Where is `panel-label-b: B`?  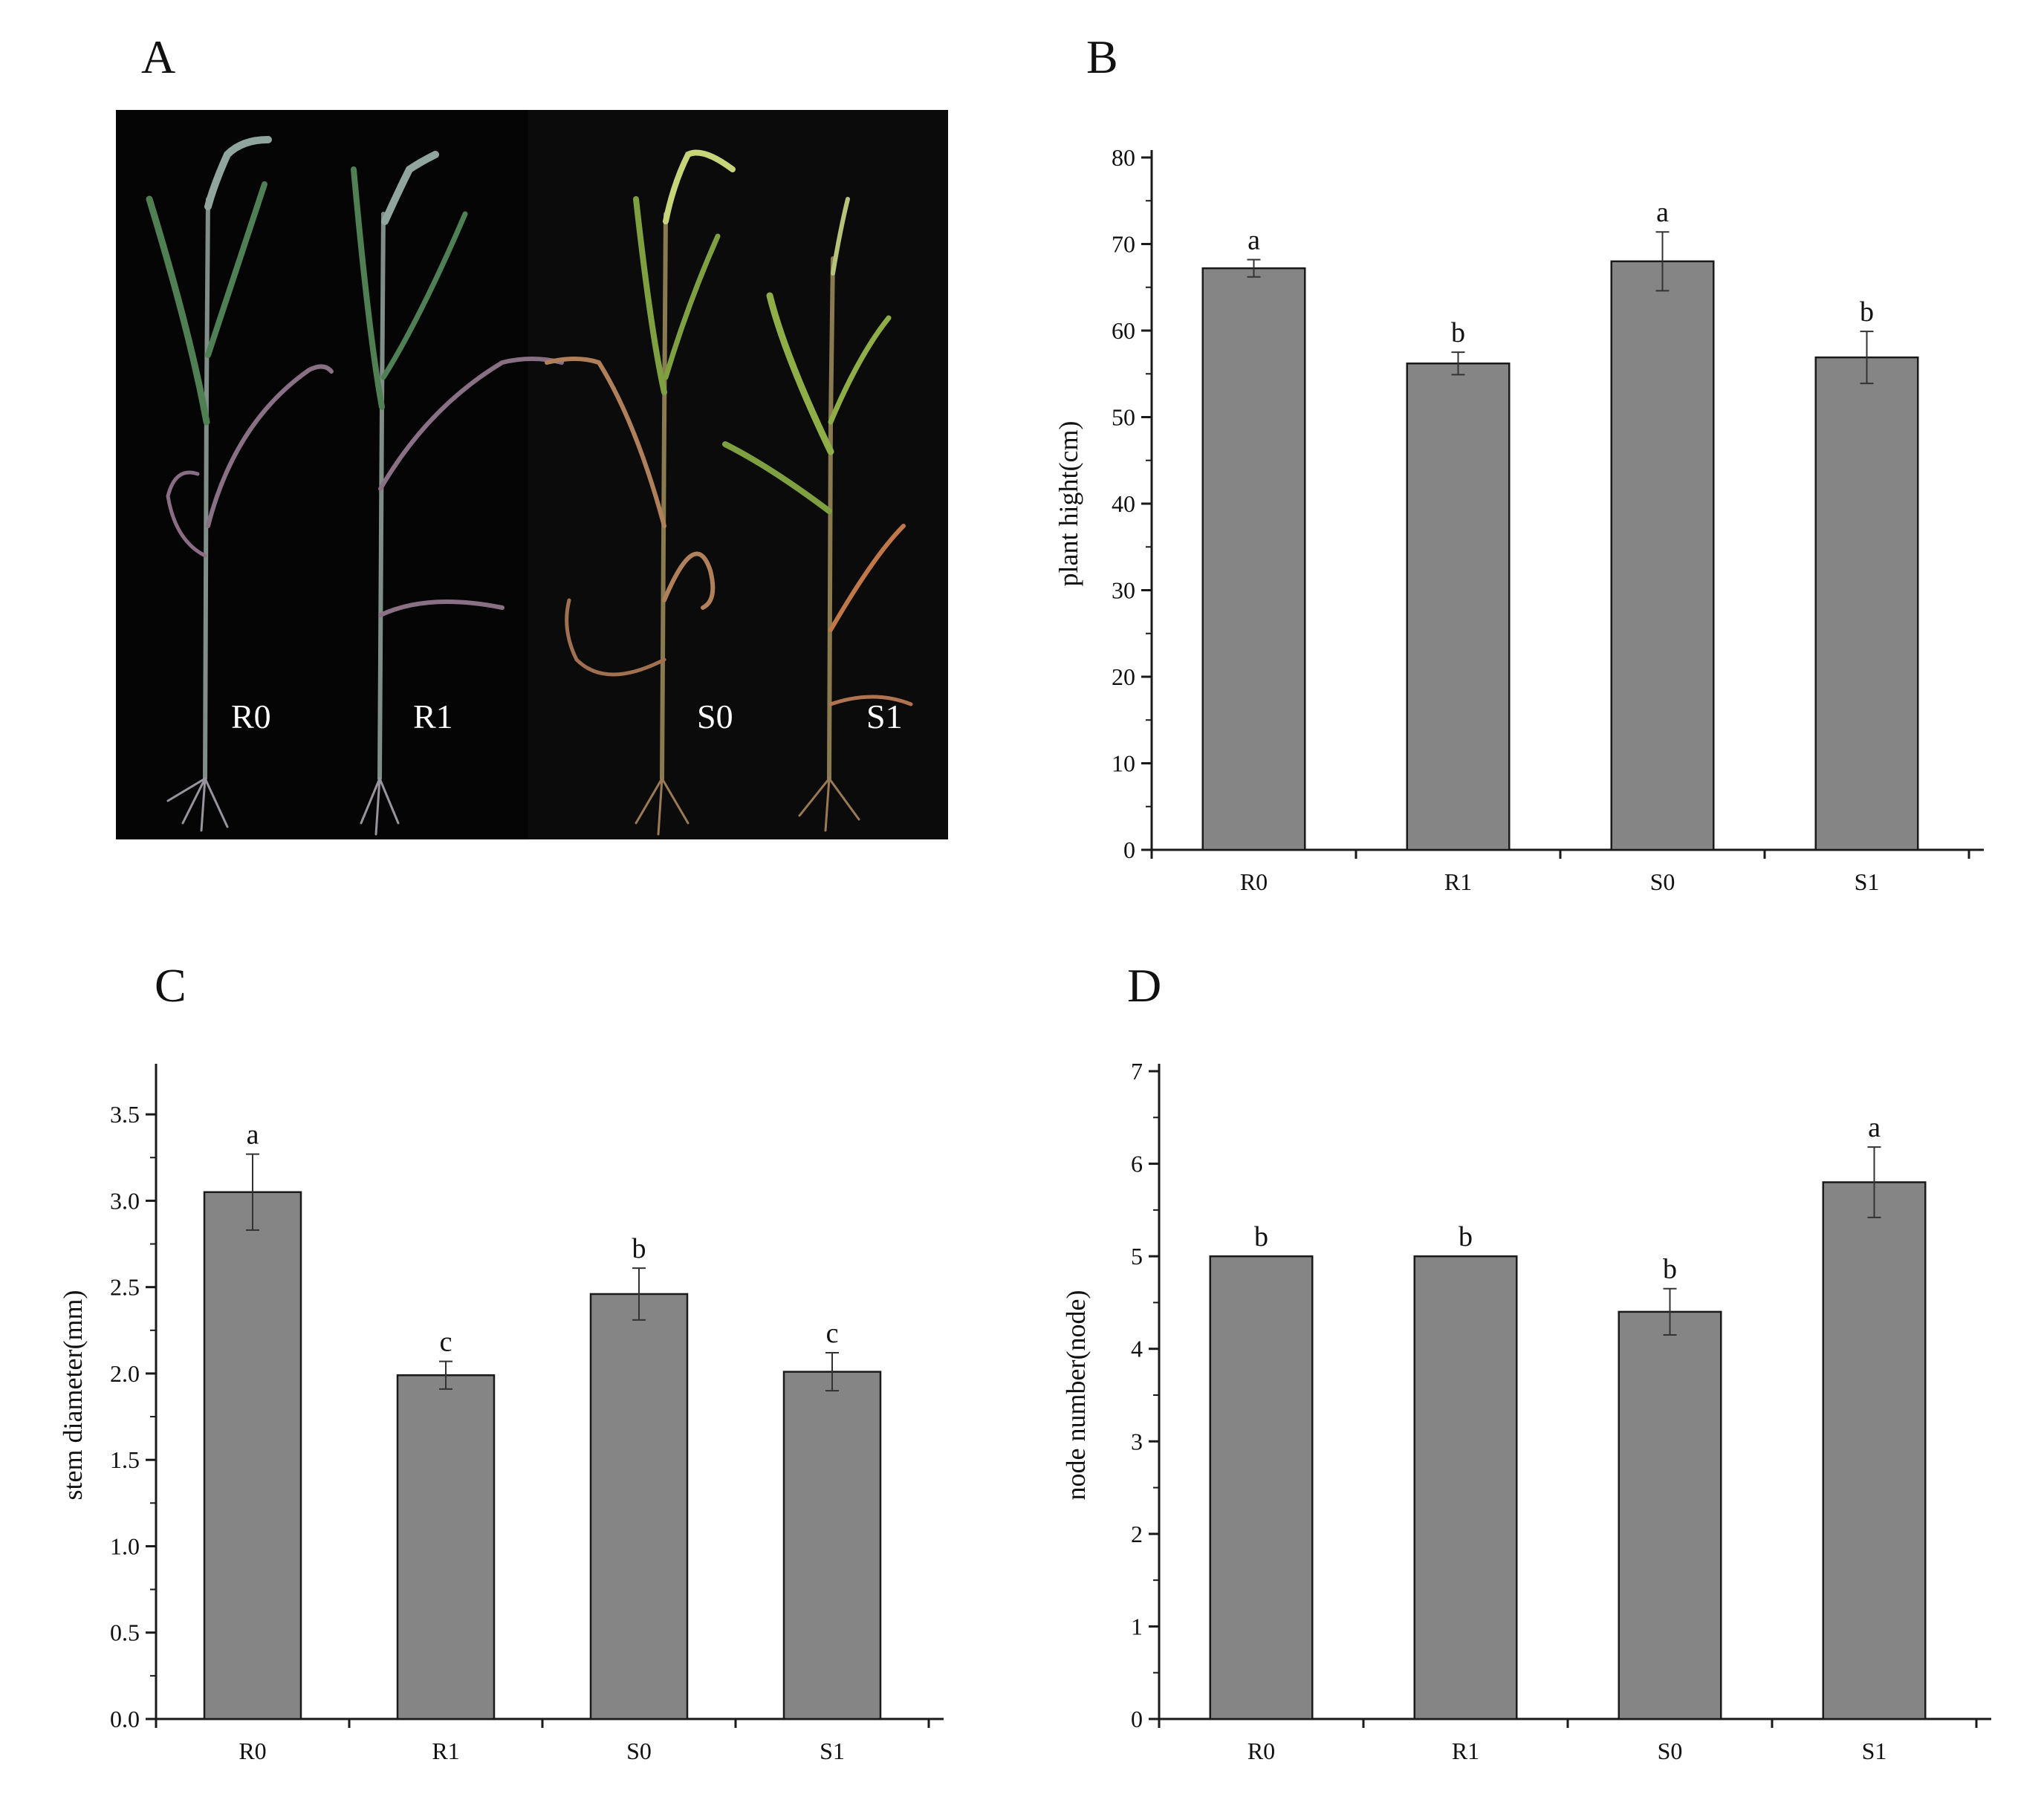
panel-label-b: B is located at coordinates (1102, 56).